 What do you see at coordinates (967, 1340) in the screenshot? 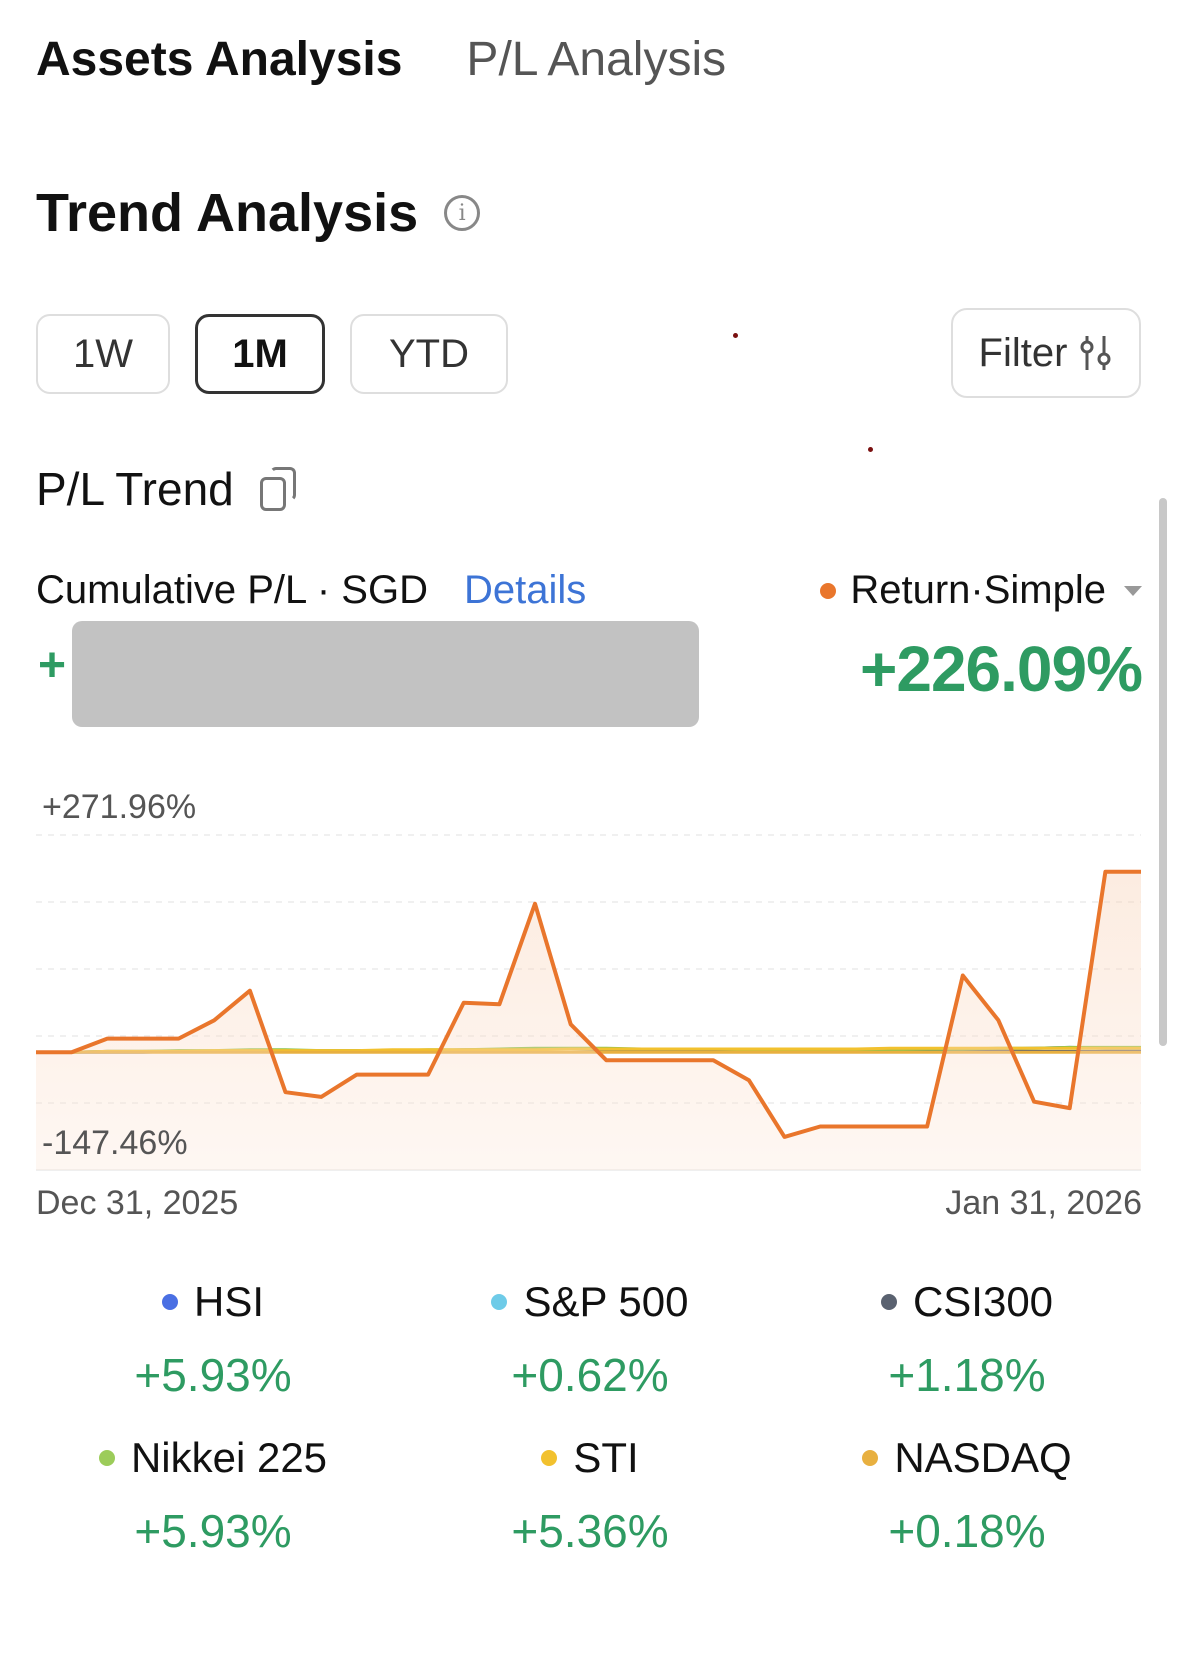
I see `benchmark-csi300: CSI300 +1.18%` at bounding box center [967, 1340].